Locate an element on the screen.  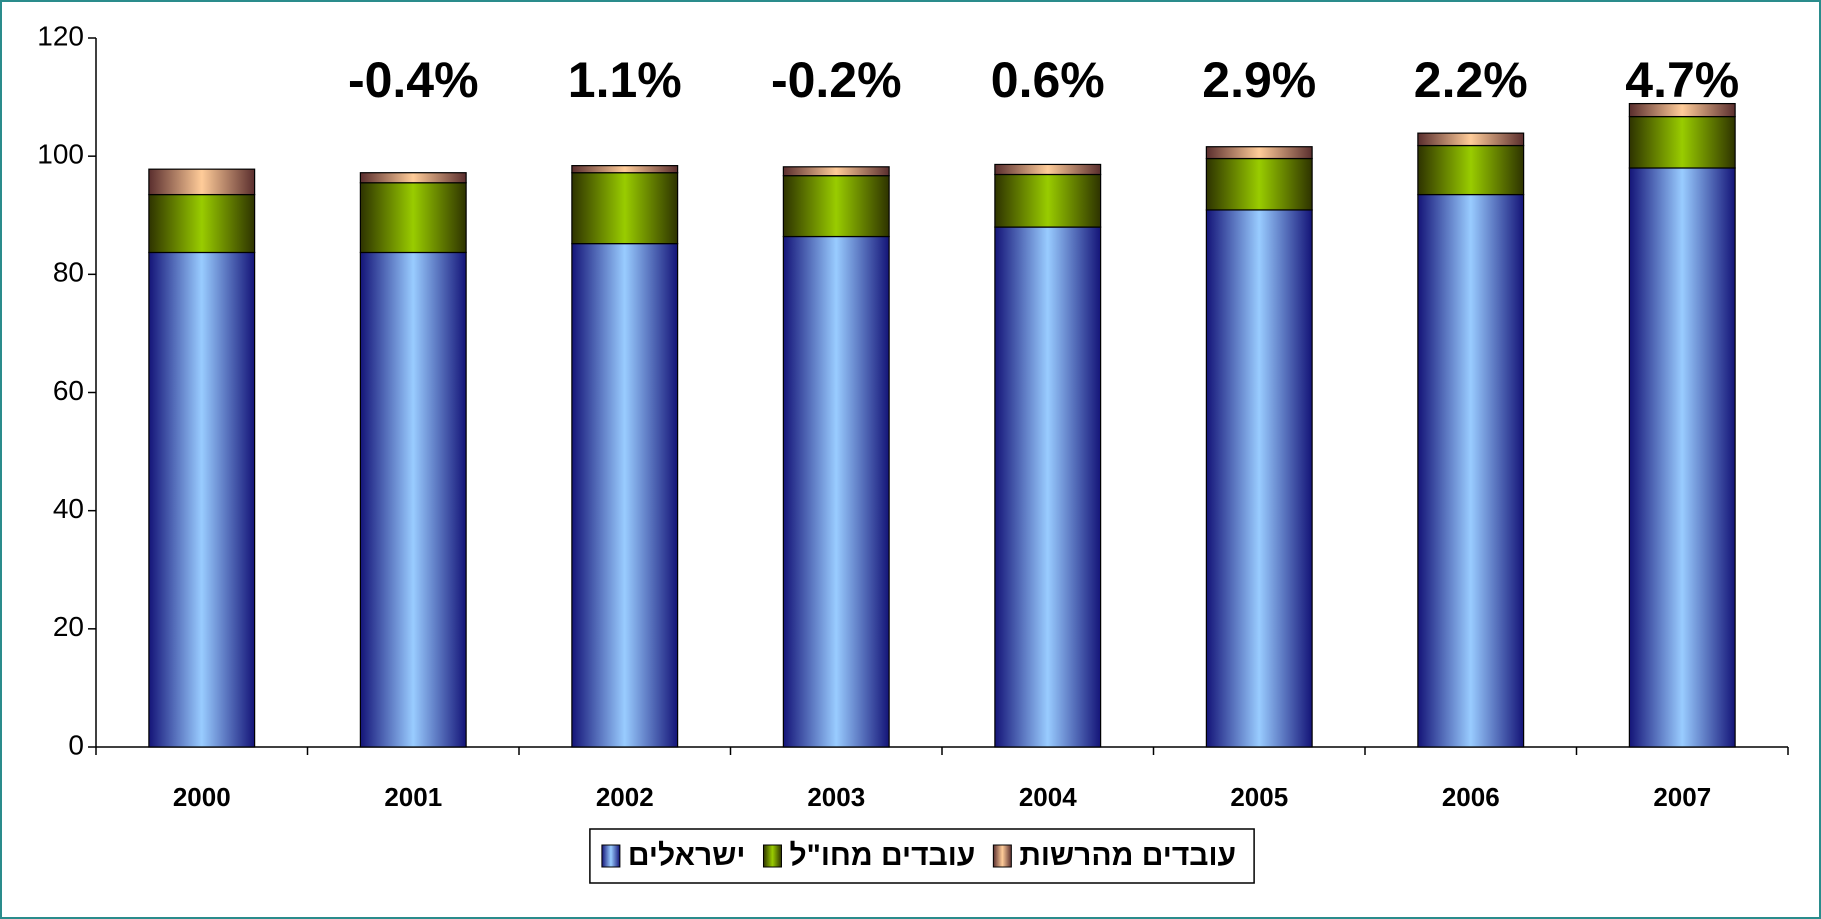
growth-label: 2.2% is located at coordinates (1471, 80).